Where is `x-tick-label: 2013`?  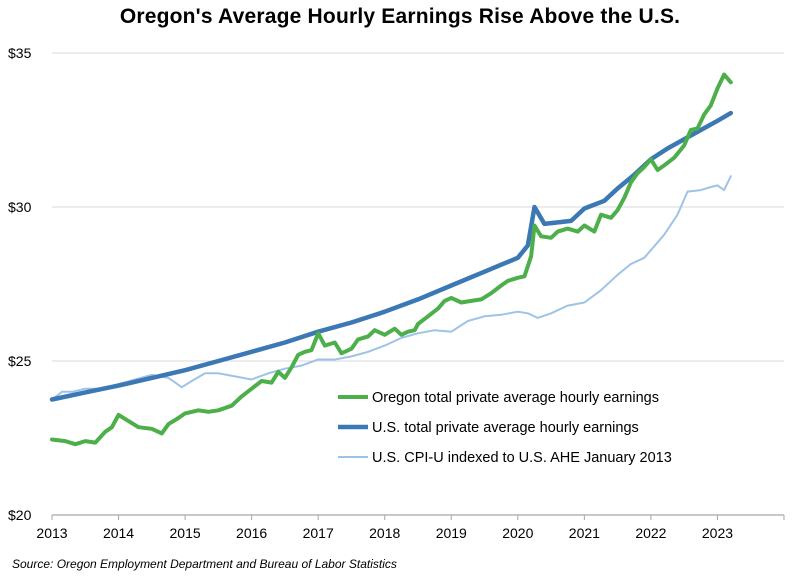
x-tick-label: 2013 is located at coordinates (51, 533).